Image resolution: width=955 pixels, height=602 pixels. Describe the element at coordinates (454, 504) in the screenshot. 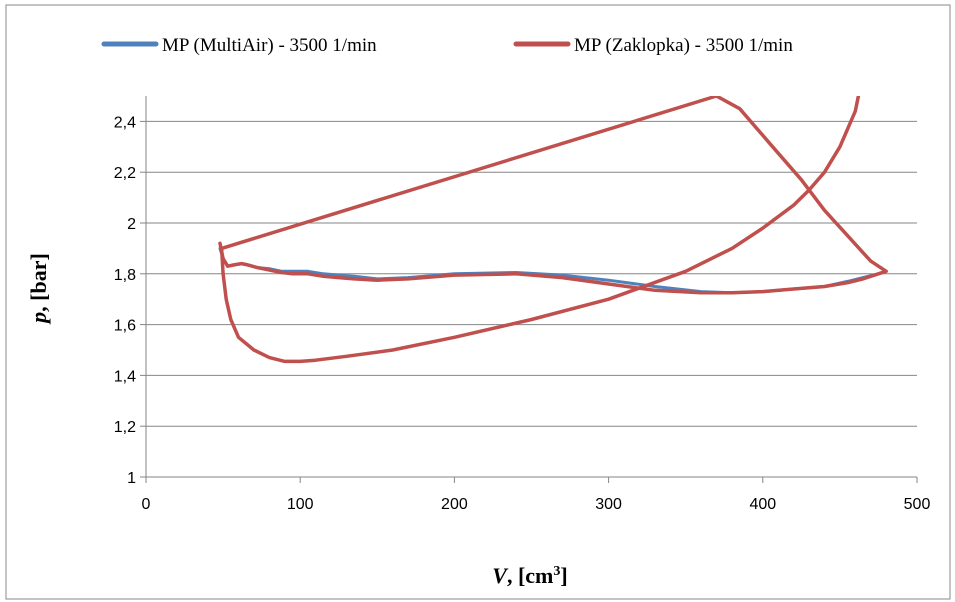

I see `x-tick-label: 200` at that location.